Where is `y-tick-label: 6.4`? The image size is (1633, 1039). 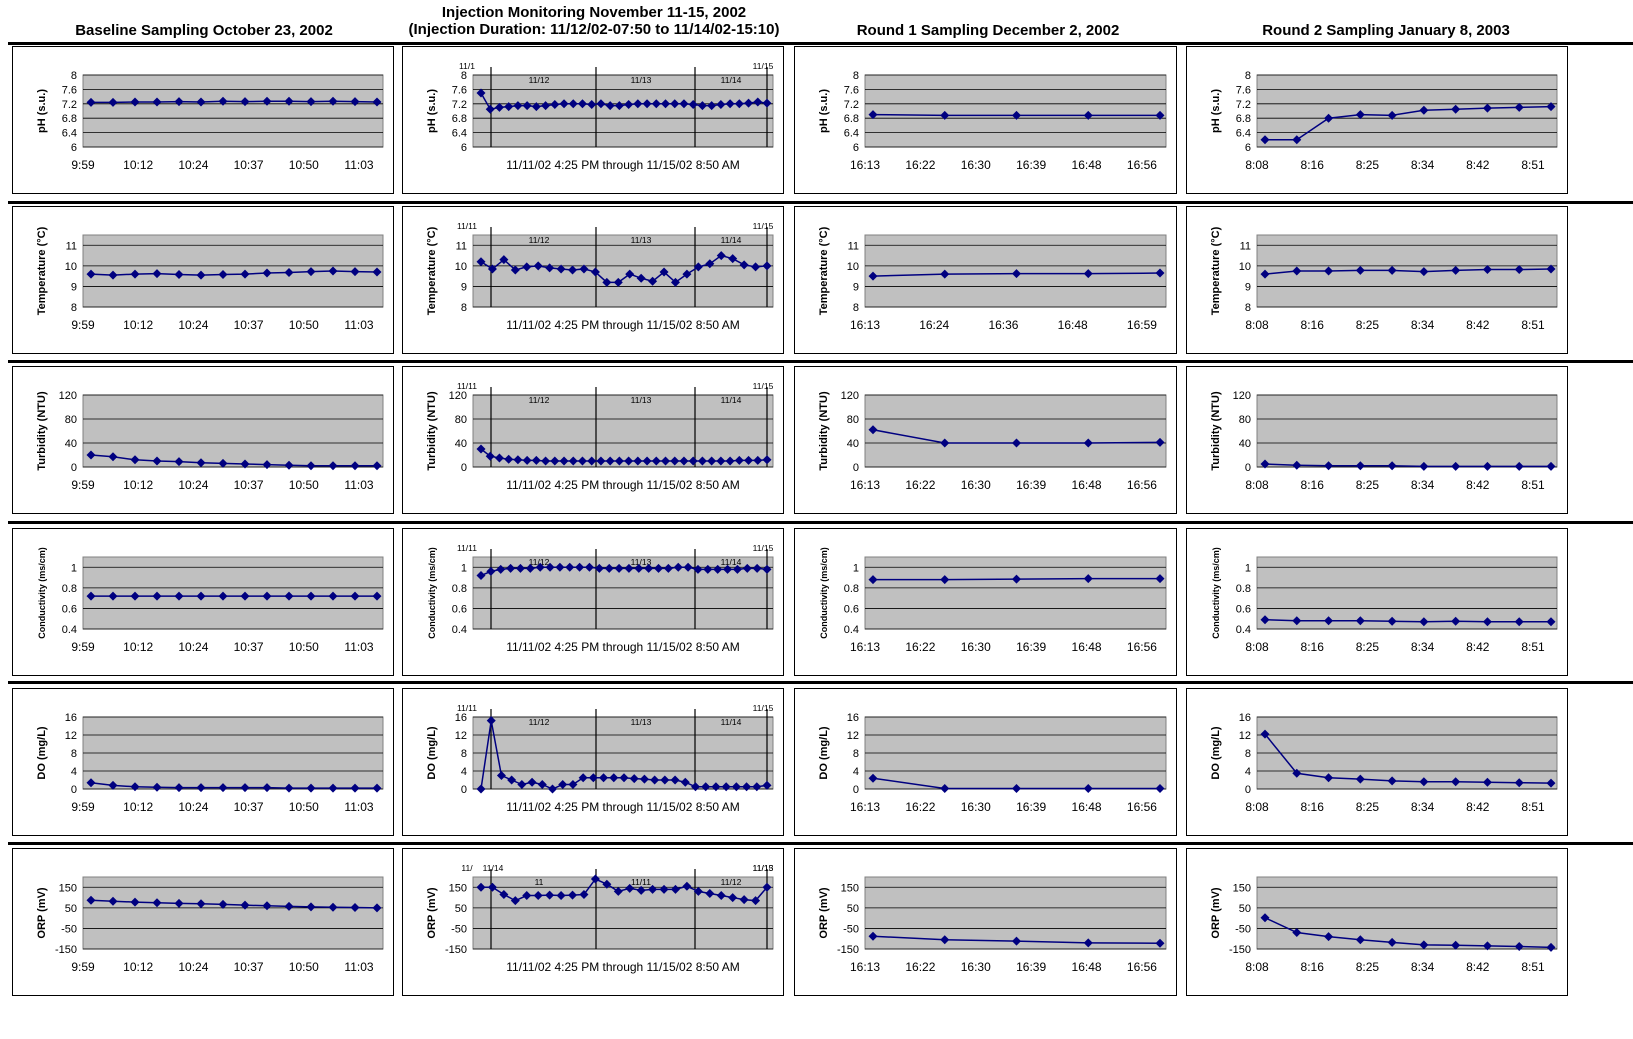 y-tick-label: 6.4 is located at coordinates (459, 134).